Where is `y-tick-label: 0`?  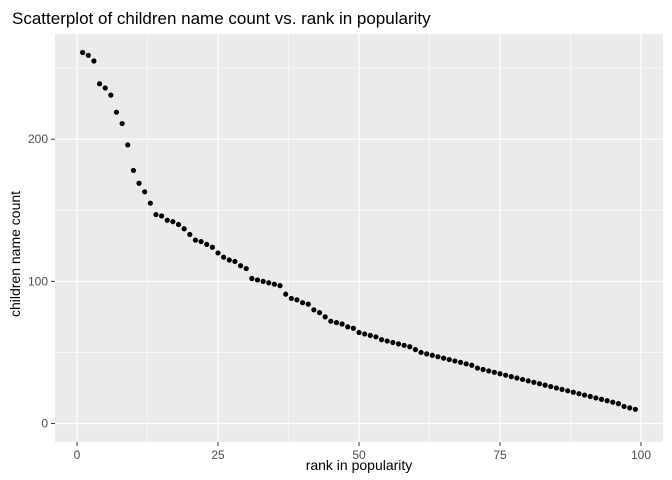
y-tick-label: 0 is located at coordinates (44, 424).